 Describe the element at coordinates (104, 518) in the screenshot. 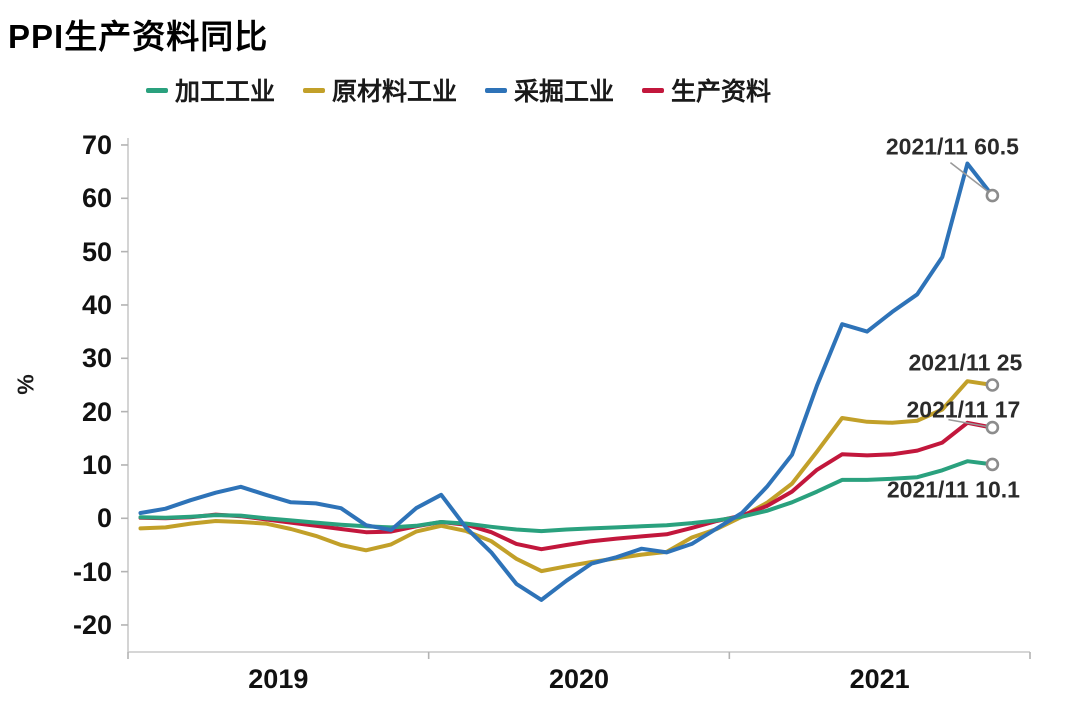

I see `y-tick-label: 0` at that location.